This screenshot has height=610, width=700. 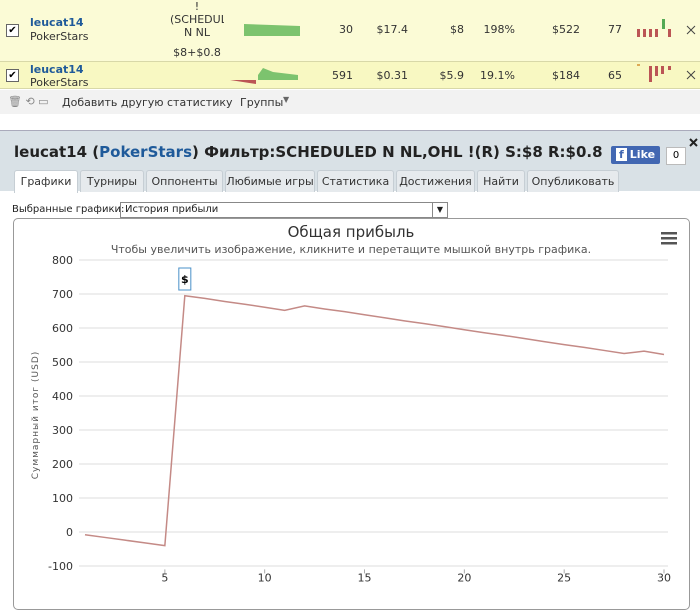 What do you see at coordinates (573, 181) in the screenshot?
I see `tab: Опубликовать` at bounding box center [573, 181].